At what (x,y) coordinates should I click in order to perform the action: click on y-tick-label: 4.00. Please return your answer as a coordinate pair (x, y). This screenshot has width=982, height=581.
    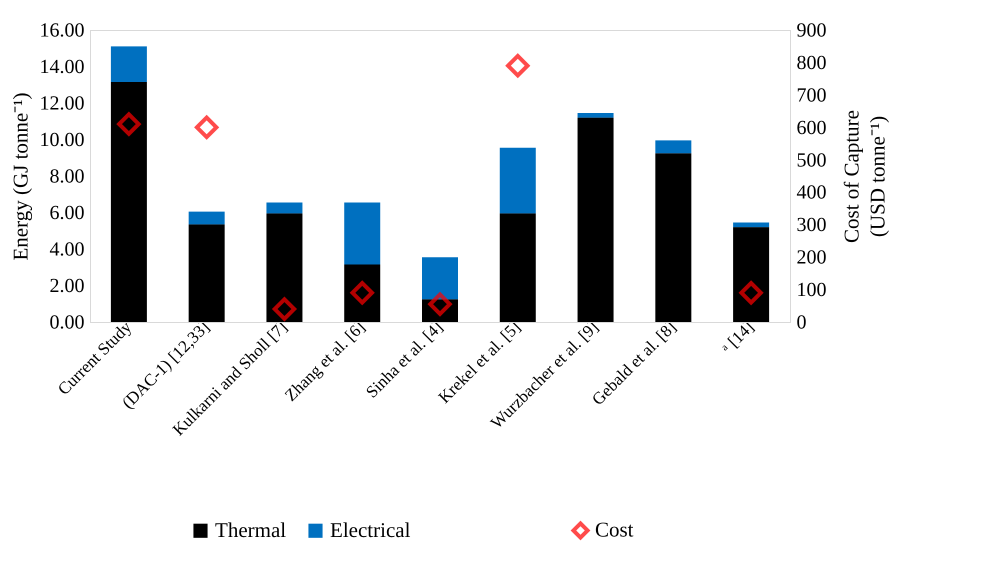
    Looking at the image, I should click on (67, 249).